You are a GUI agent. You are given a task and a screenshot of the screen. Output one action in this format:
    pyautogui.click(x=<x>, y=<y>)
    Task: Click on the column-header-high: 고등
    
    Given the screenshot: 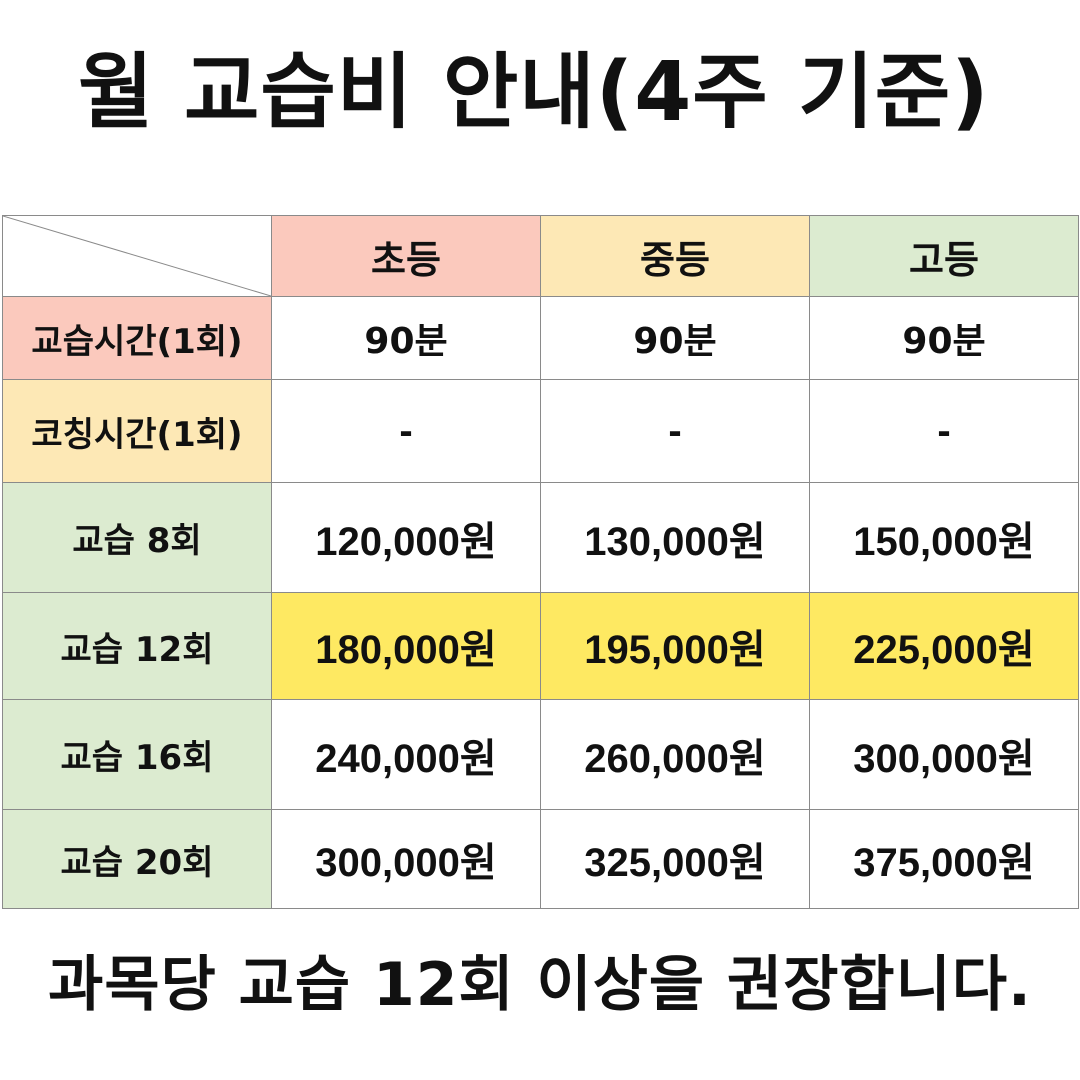 What is the action you would take?
    pyautogui.click(x=944, y=256)
    